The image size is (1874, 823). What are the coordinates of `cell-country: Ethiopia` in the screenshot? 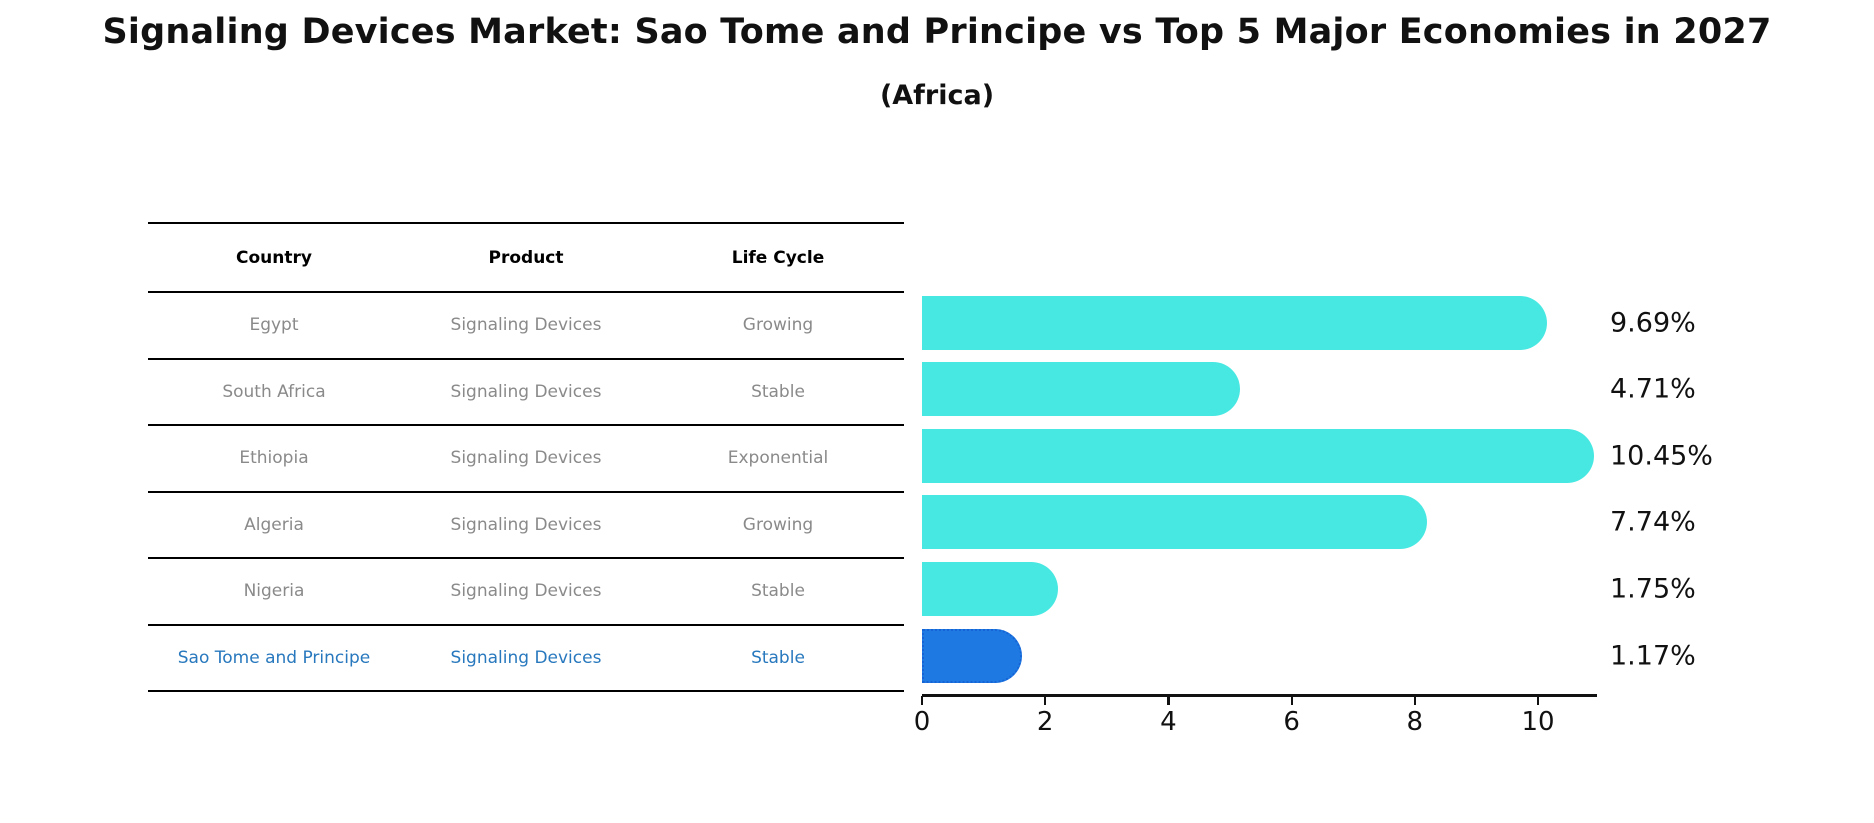 It's located at (274, 458).